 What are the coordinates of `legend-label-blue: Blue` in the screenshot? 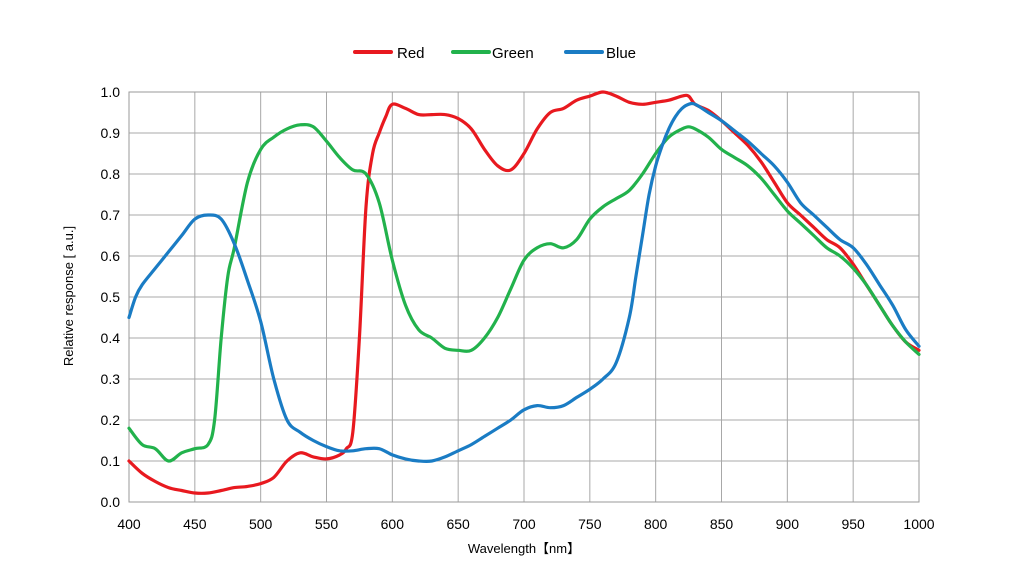 It's located at (621, 53).